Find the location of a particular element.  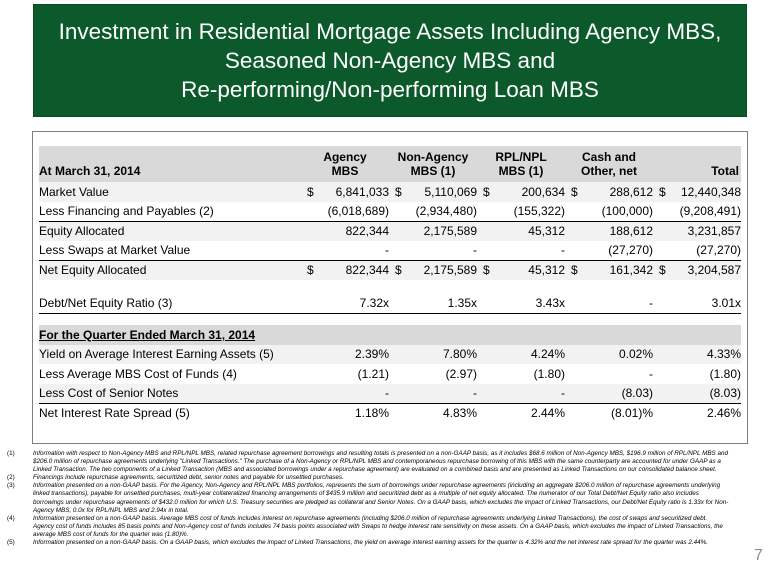

cell-total: 2.46% is located at coordinates (723, 413).